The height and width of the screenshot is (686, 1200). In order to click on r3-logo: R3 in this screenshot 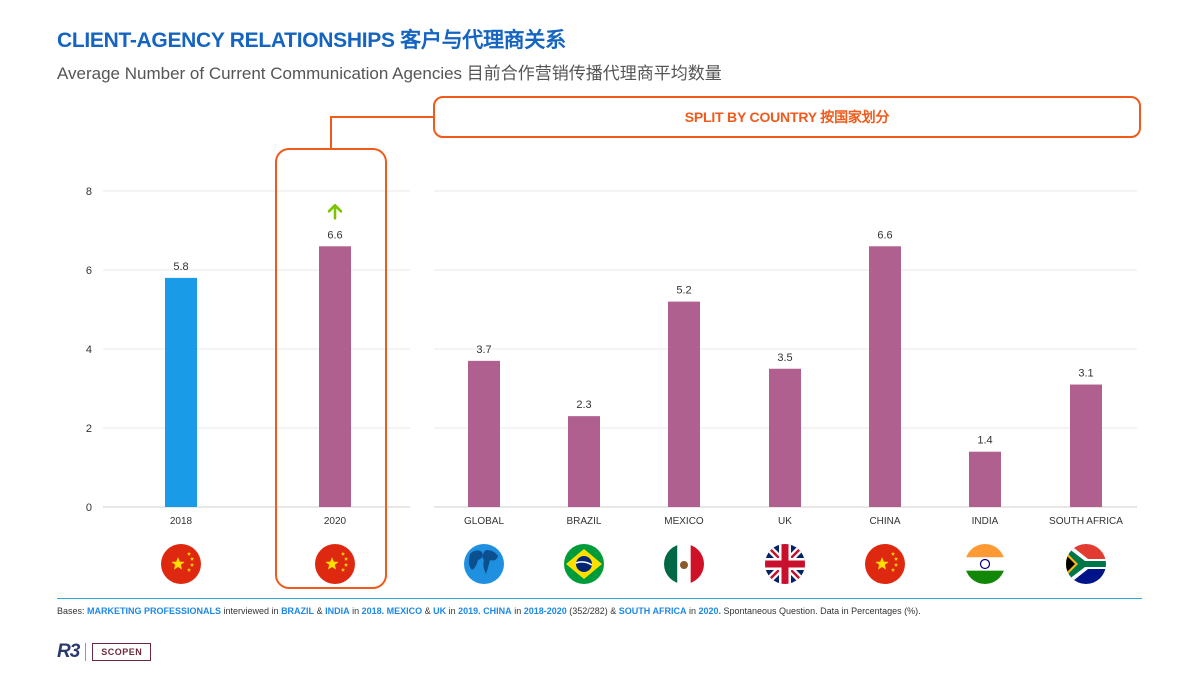, I will do `click(68, 651)`.